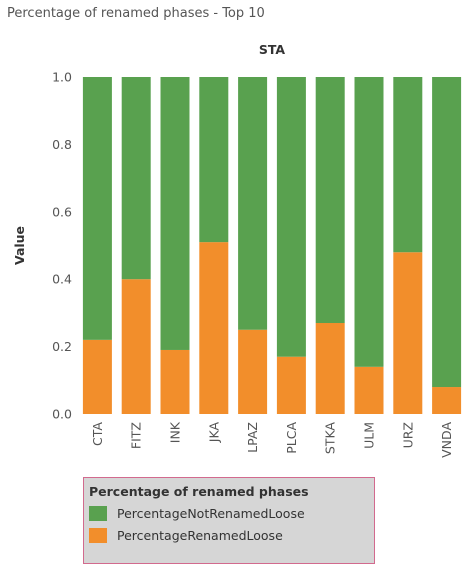 This screenshot has height=580, width=474. What do you see at coordinates (62, 144) in the screenshot?
I see `y-tick-label: 0.8` at bounding box center [62, 144].